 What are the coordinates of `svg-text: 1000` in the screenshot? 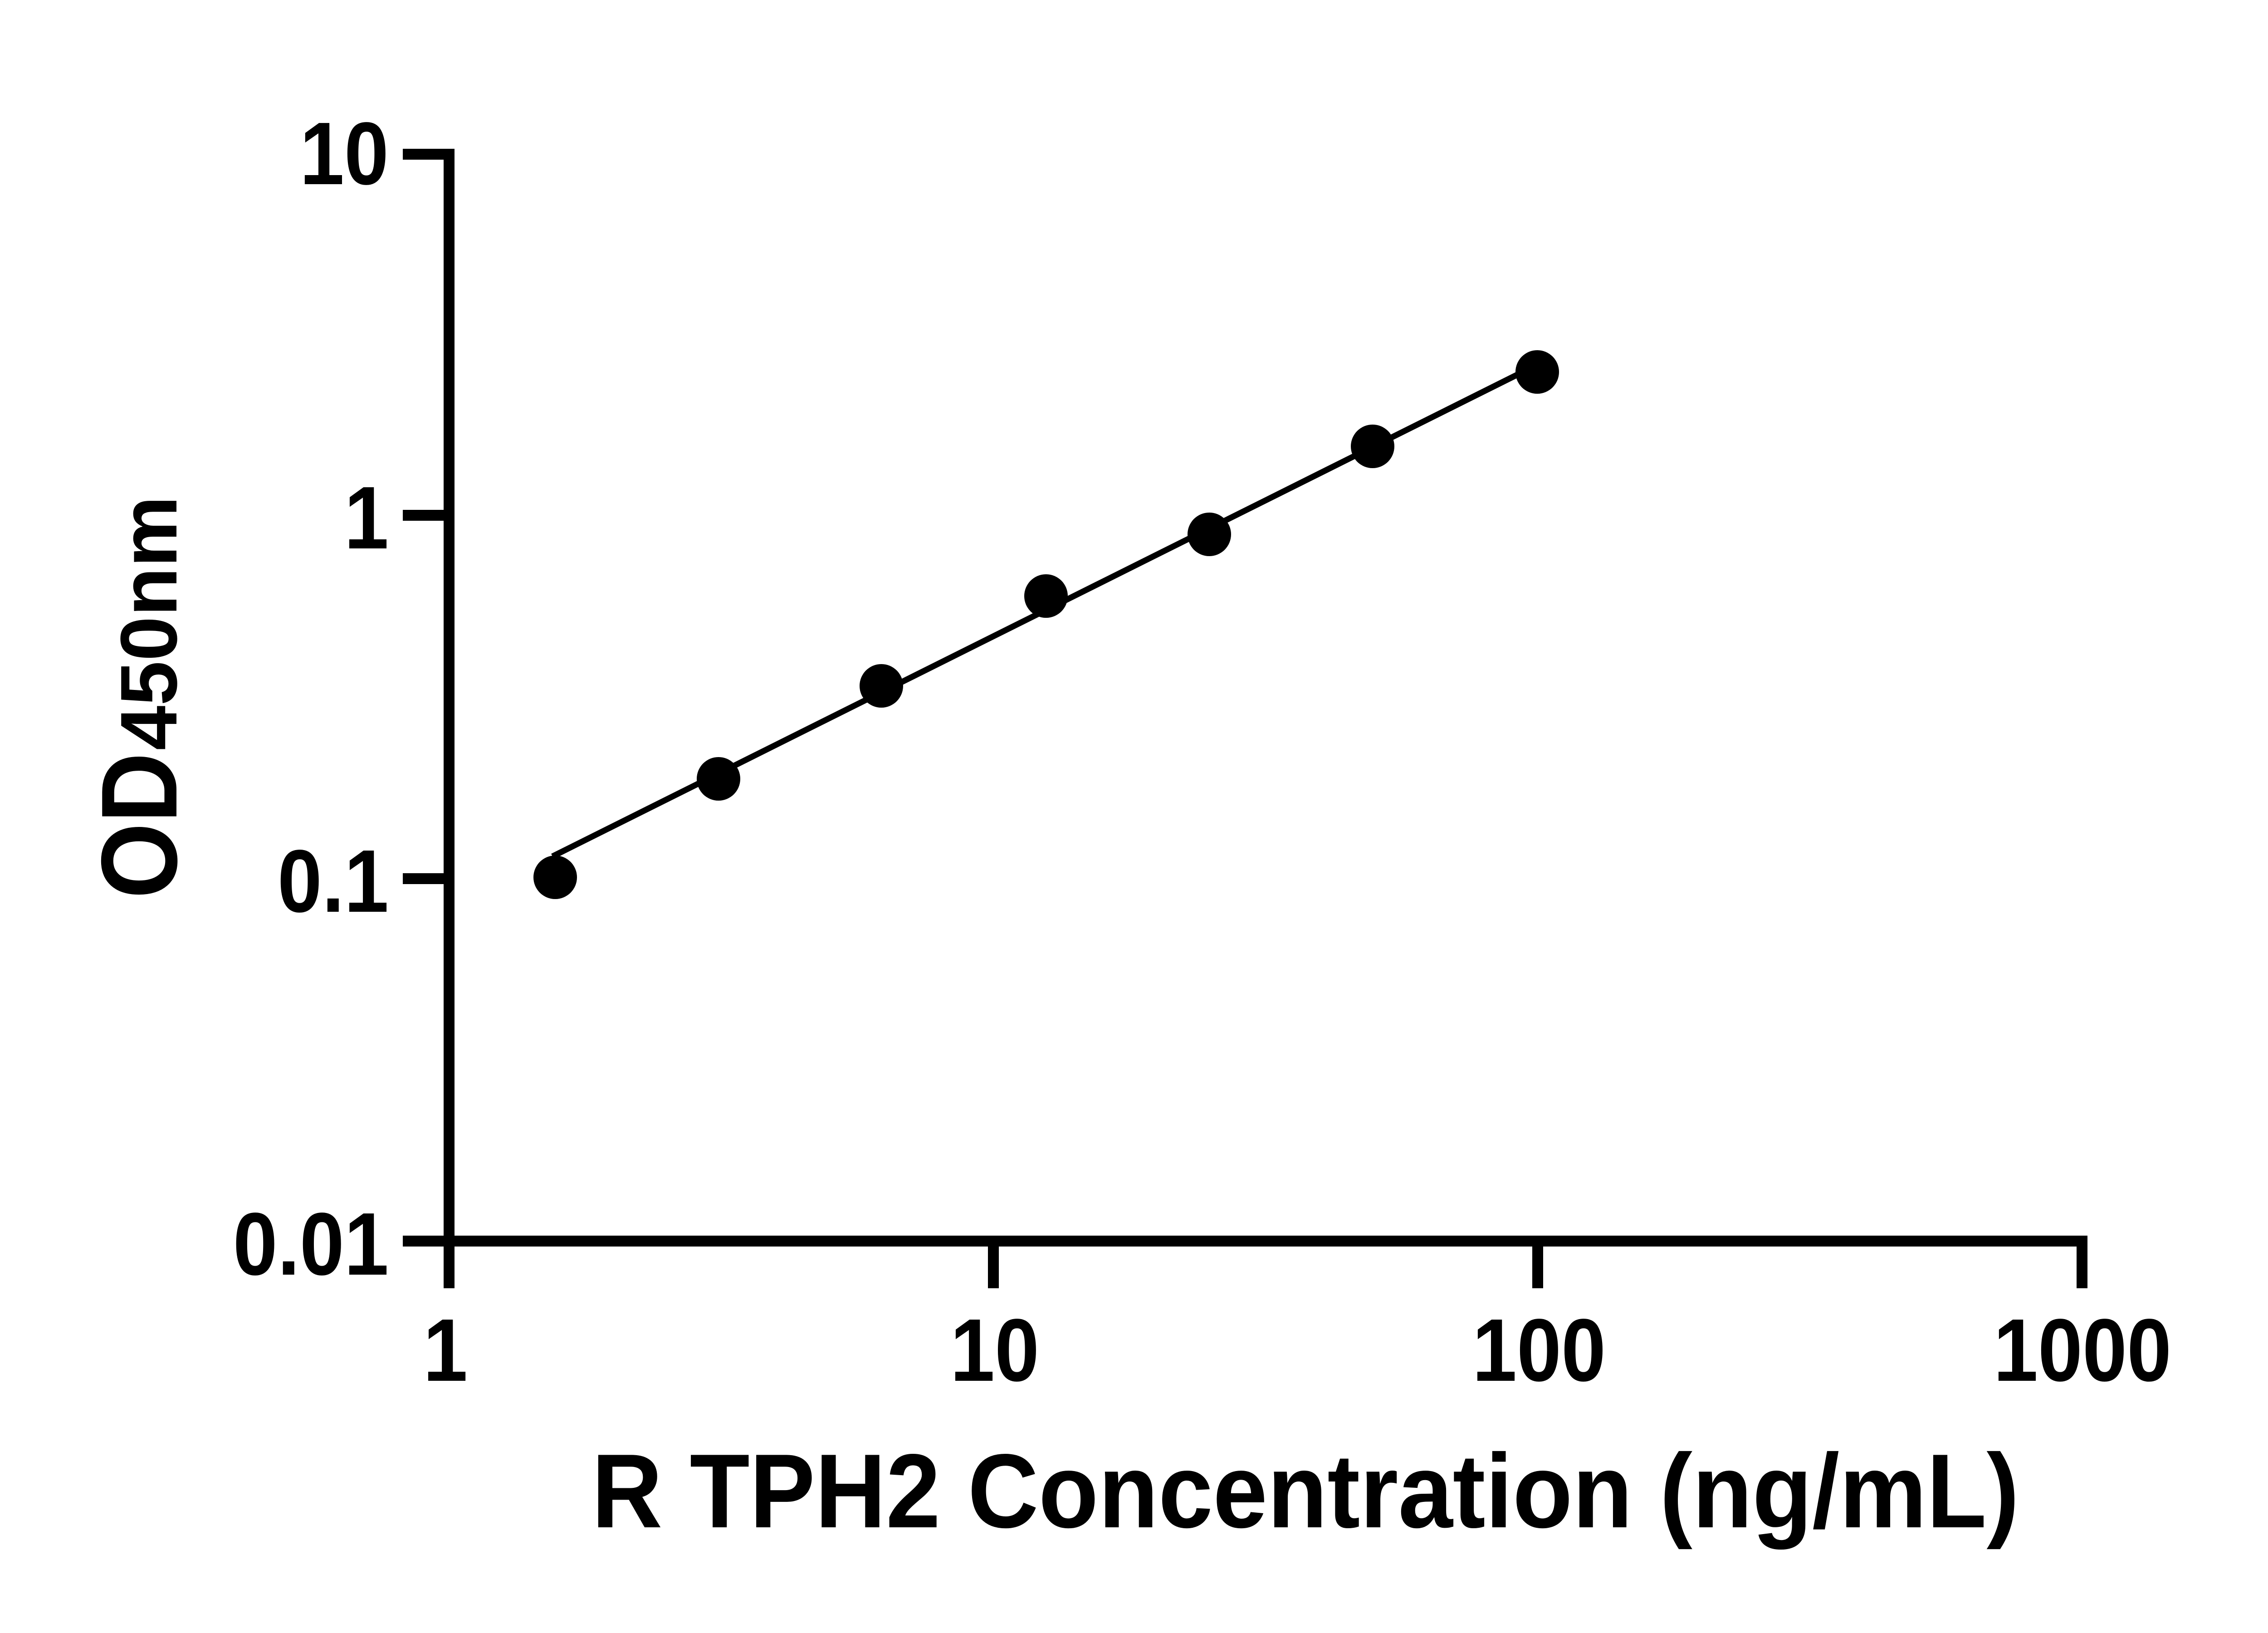 It's located at (2083, 1350).